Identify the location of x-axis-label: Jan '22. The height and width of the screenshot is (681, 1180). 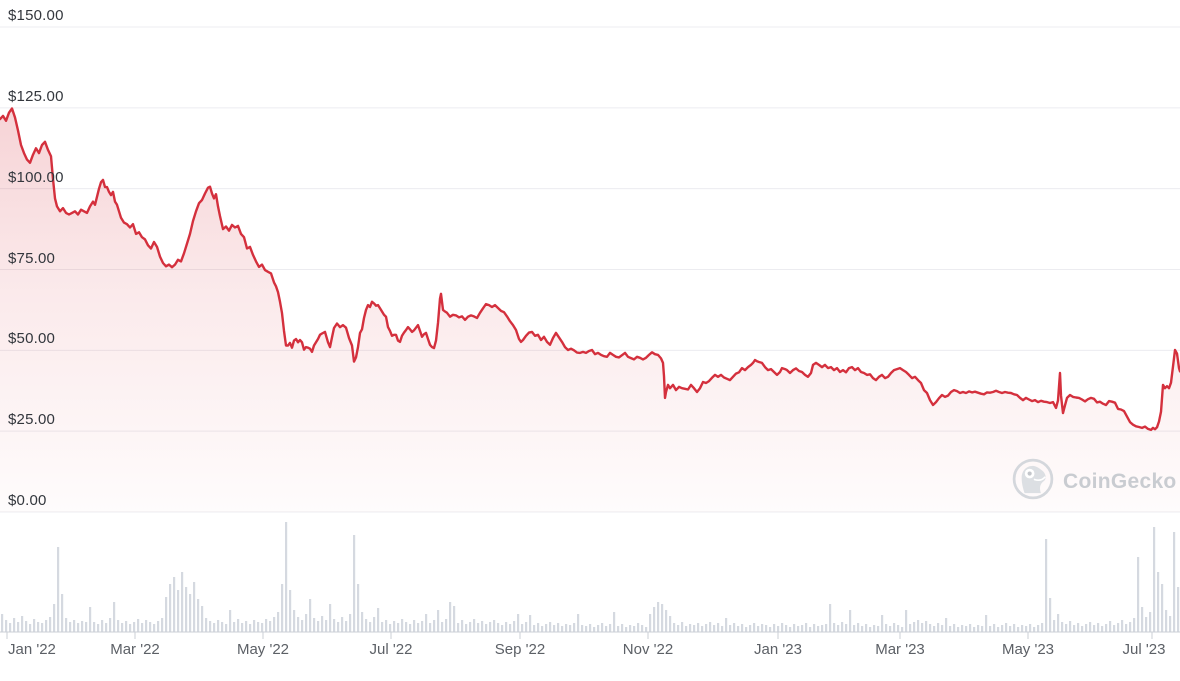
(32, 649).